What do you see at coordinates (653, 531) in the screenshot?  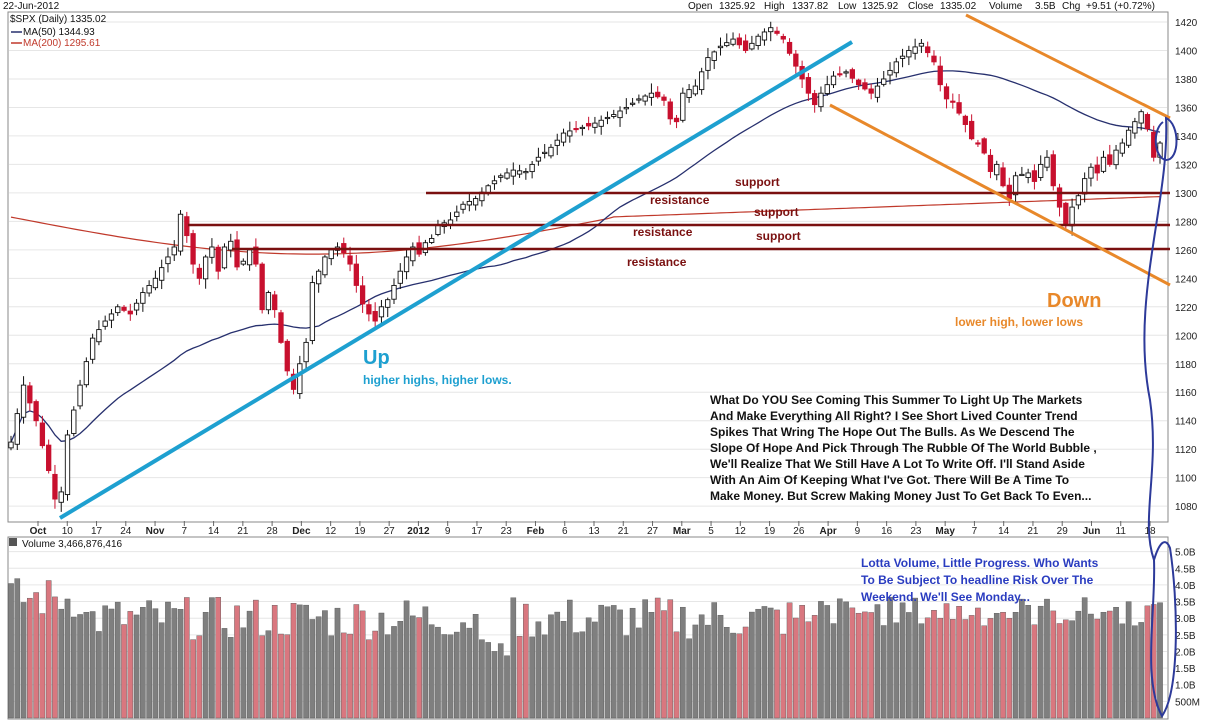 I see `date-tick-label: 27` at bounding box center [653, 531].